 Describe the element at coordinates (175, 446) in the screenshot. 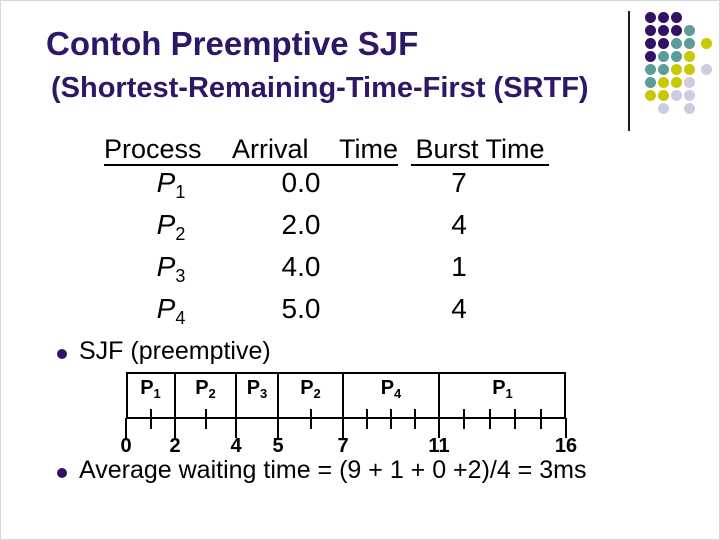

I see `gantt-axis-label: 2` at that location.